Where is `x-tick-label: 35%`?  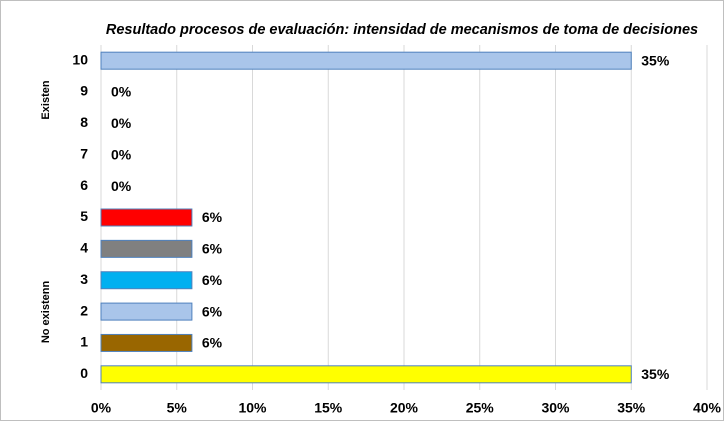
x-tick-label: 35% is located at coordinates (631, 408).